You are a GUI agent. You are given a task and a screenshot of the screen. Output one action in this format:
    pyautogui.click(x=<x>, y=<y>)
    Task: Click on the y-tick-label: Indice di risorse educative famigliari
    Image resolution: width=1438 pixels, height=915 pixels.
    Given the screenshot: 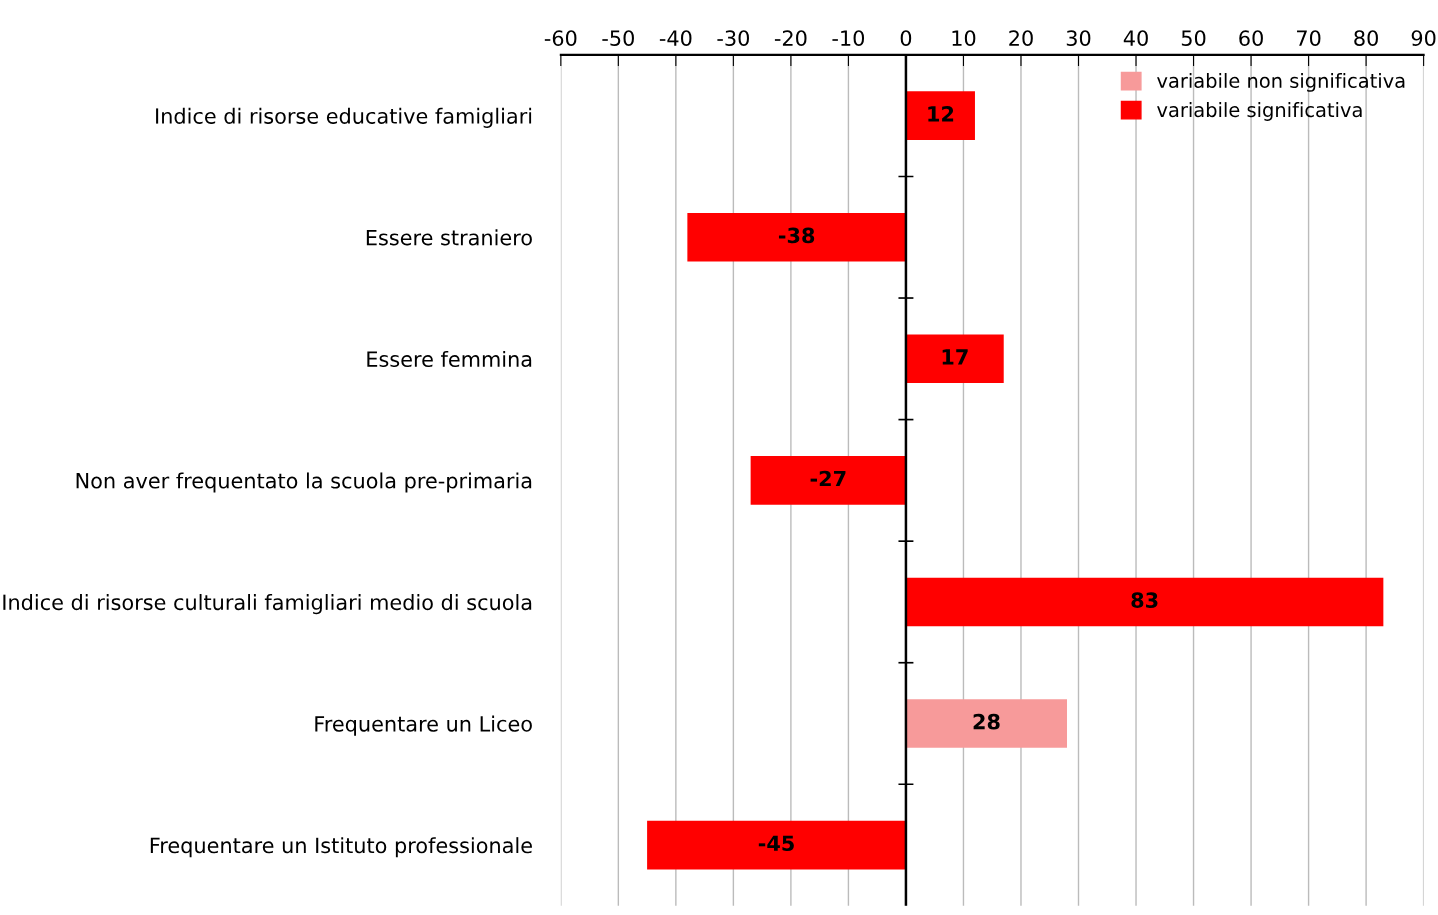 What is the action you would take?
    pyautogui.click(x=344, y=117)
    